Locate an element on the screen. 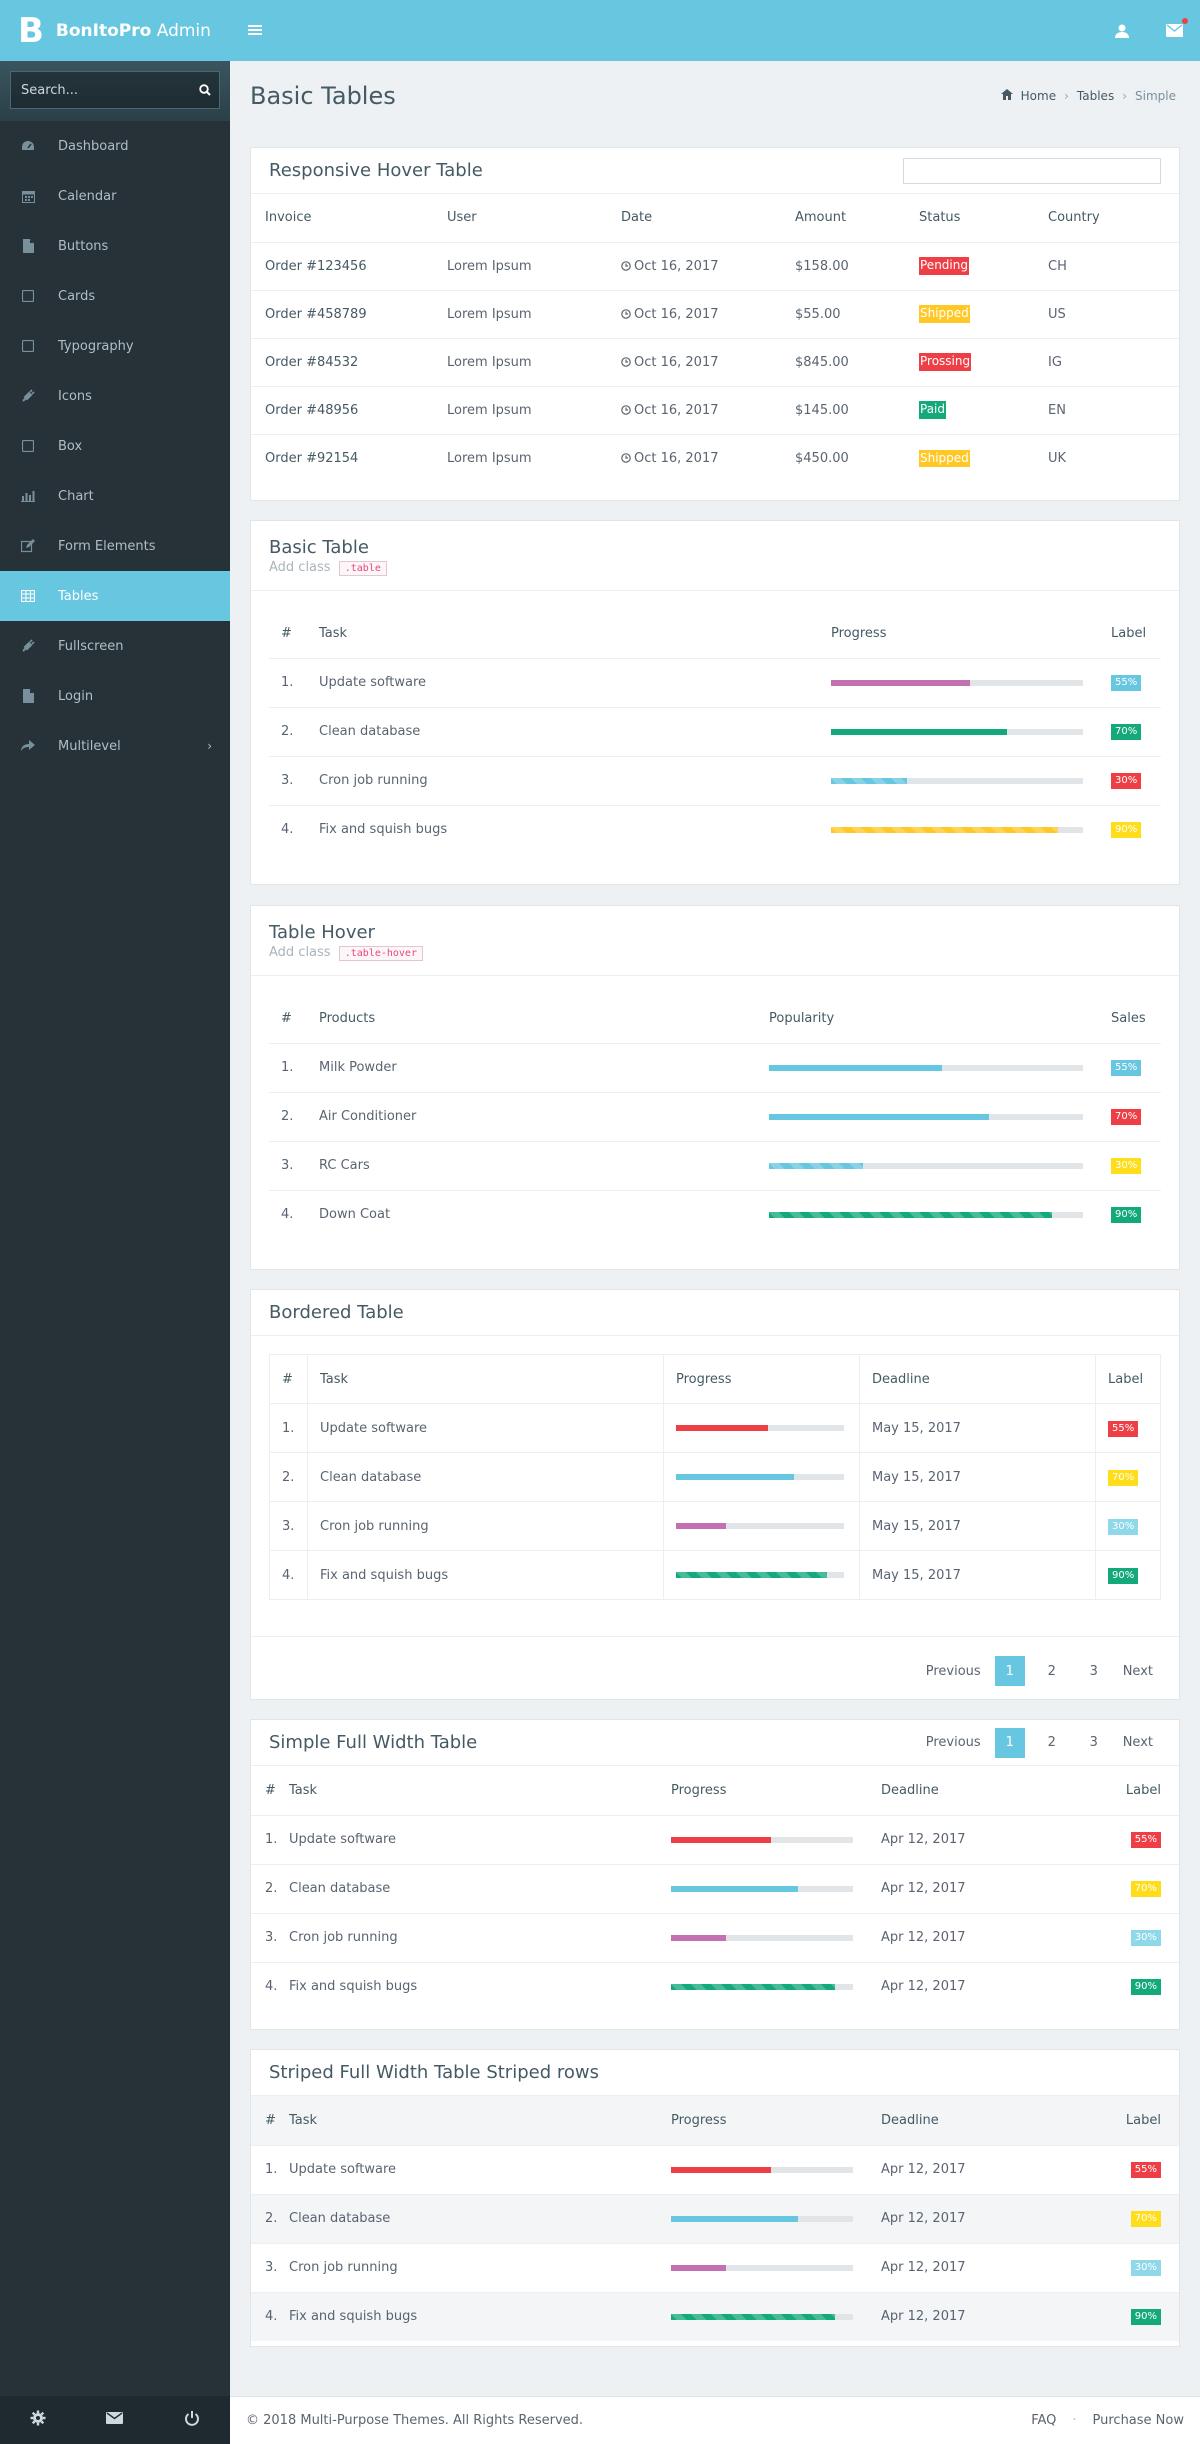  column-header: Progress is located at coordinates (699, 1790).